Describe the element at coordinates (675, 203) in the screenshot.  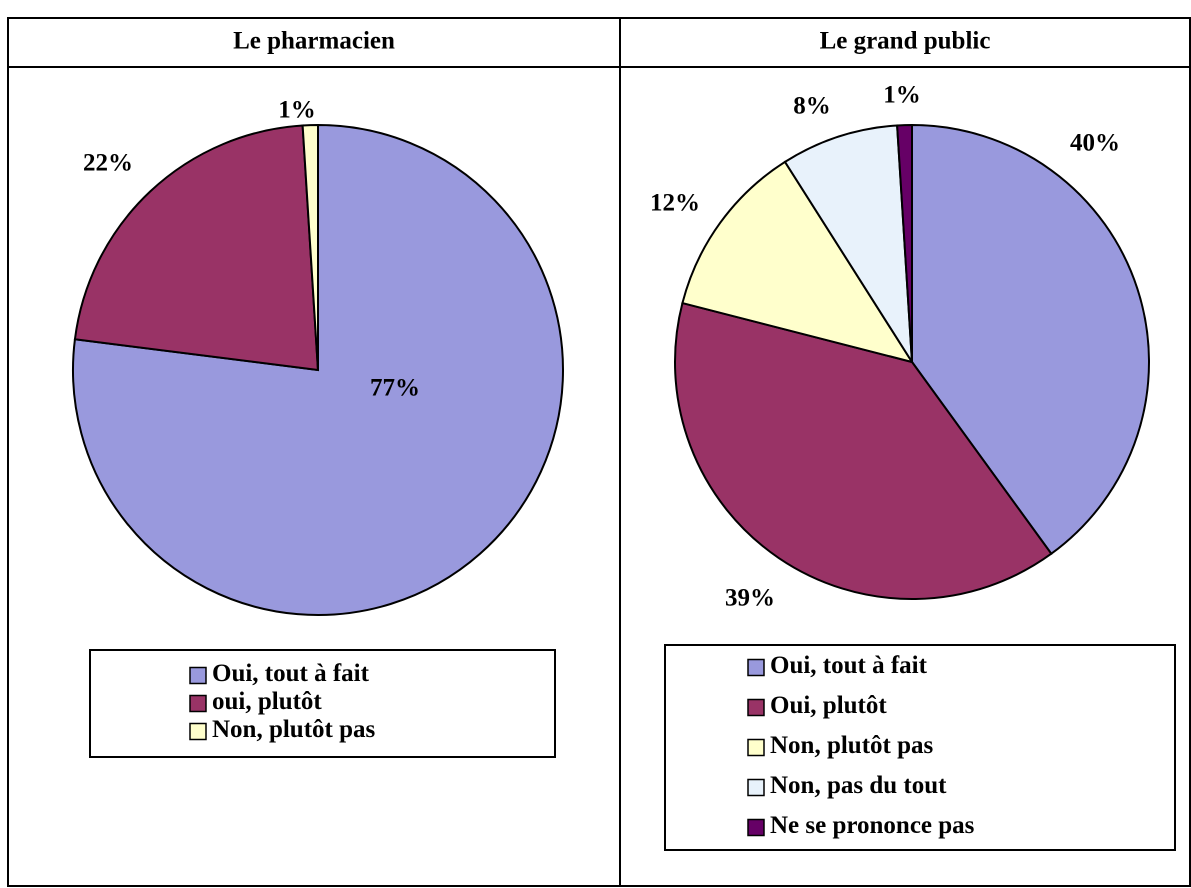
I see `data-label: 12%` at that location.